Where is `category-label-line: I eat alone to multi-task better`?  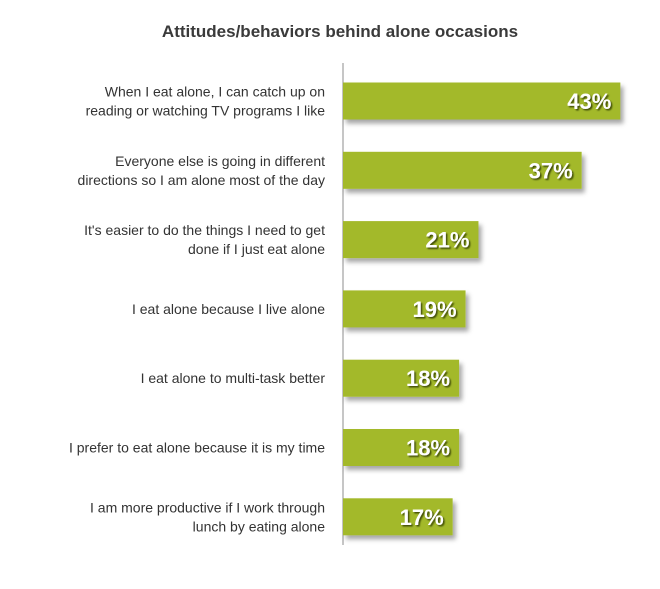
category-label-line: I eat alone to multi-task better is located at coordinates (233, 378).